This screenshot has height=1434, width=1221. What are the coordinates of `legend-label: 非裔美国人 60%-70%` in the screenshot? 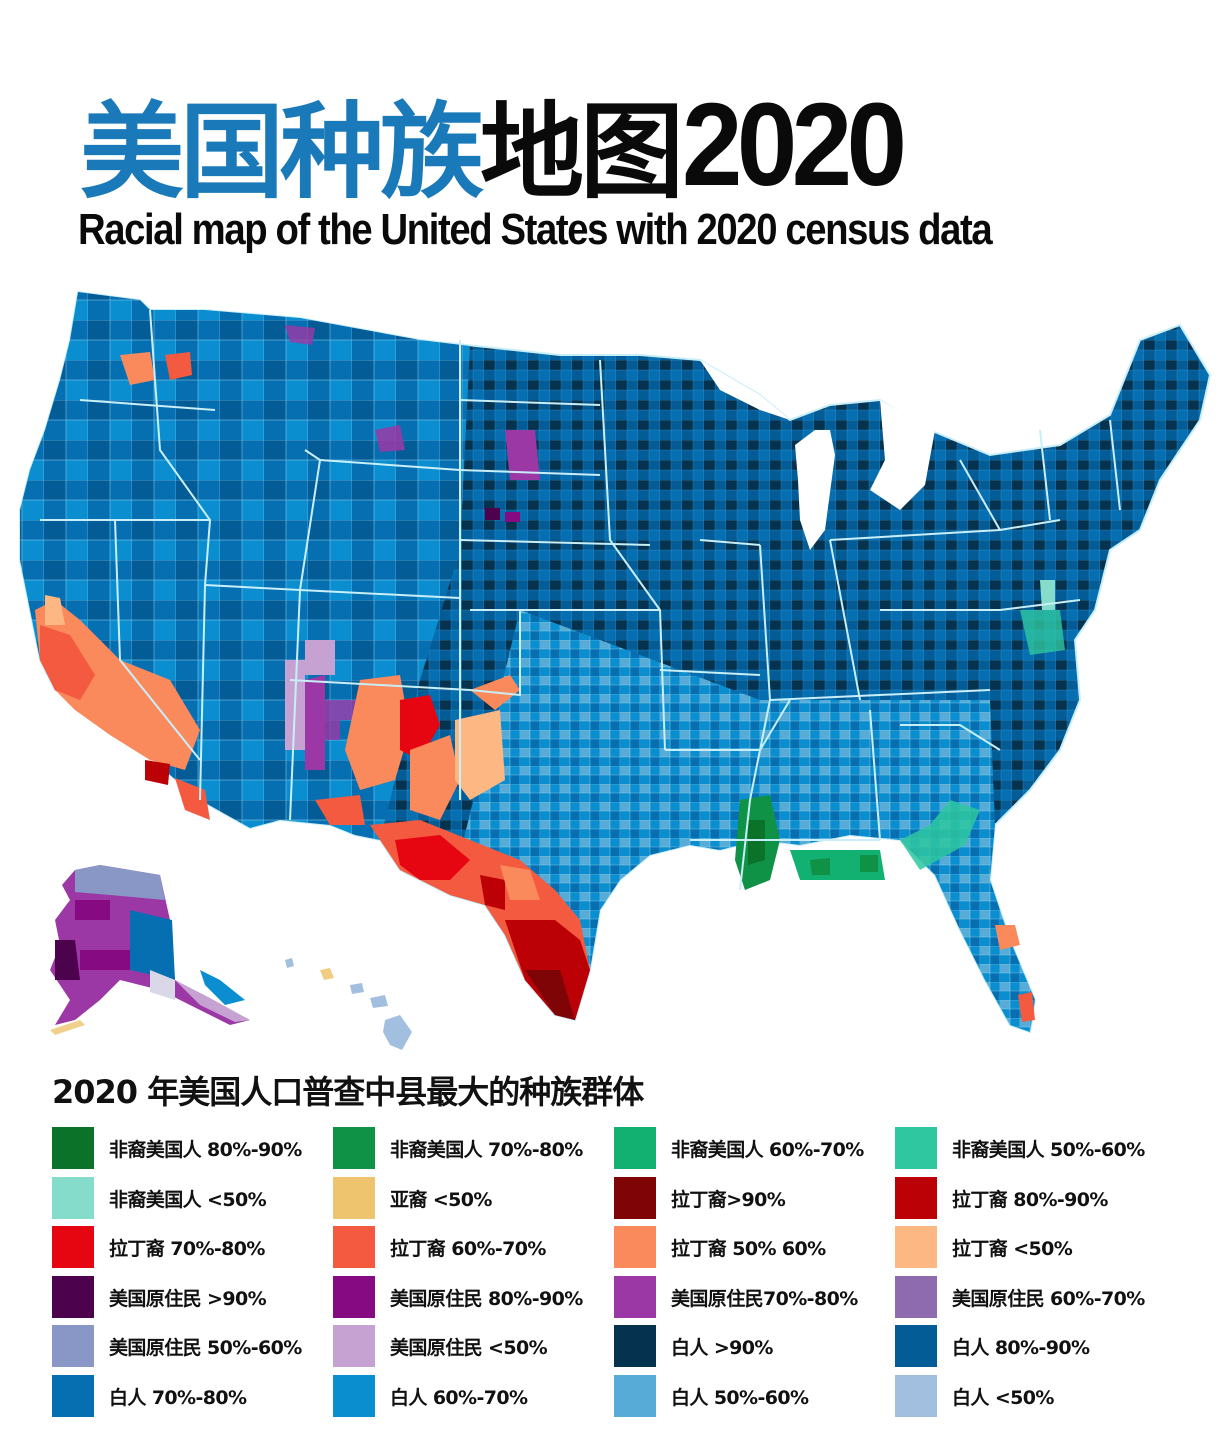 It's located at (767, 1150).